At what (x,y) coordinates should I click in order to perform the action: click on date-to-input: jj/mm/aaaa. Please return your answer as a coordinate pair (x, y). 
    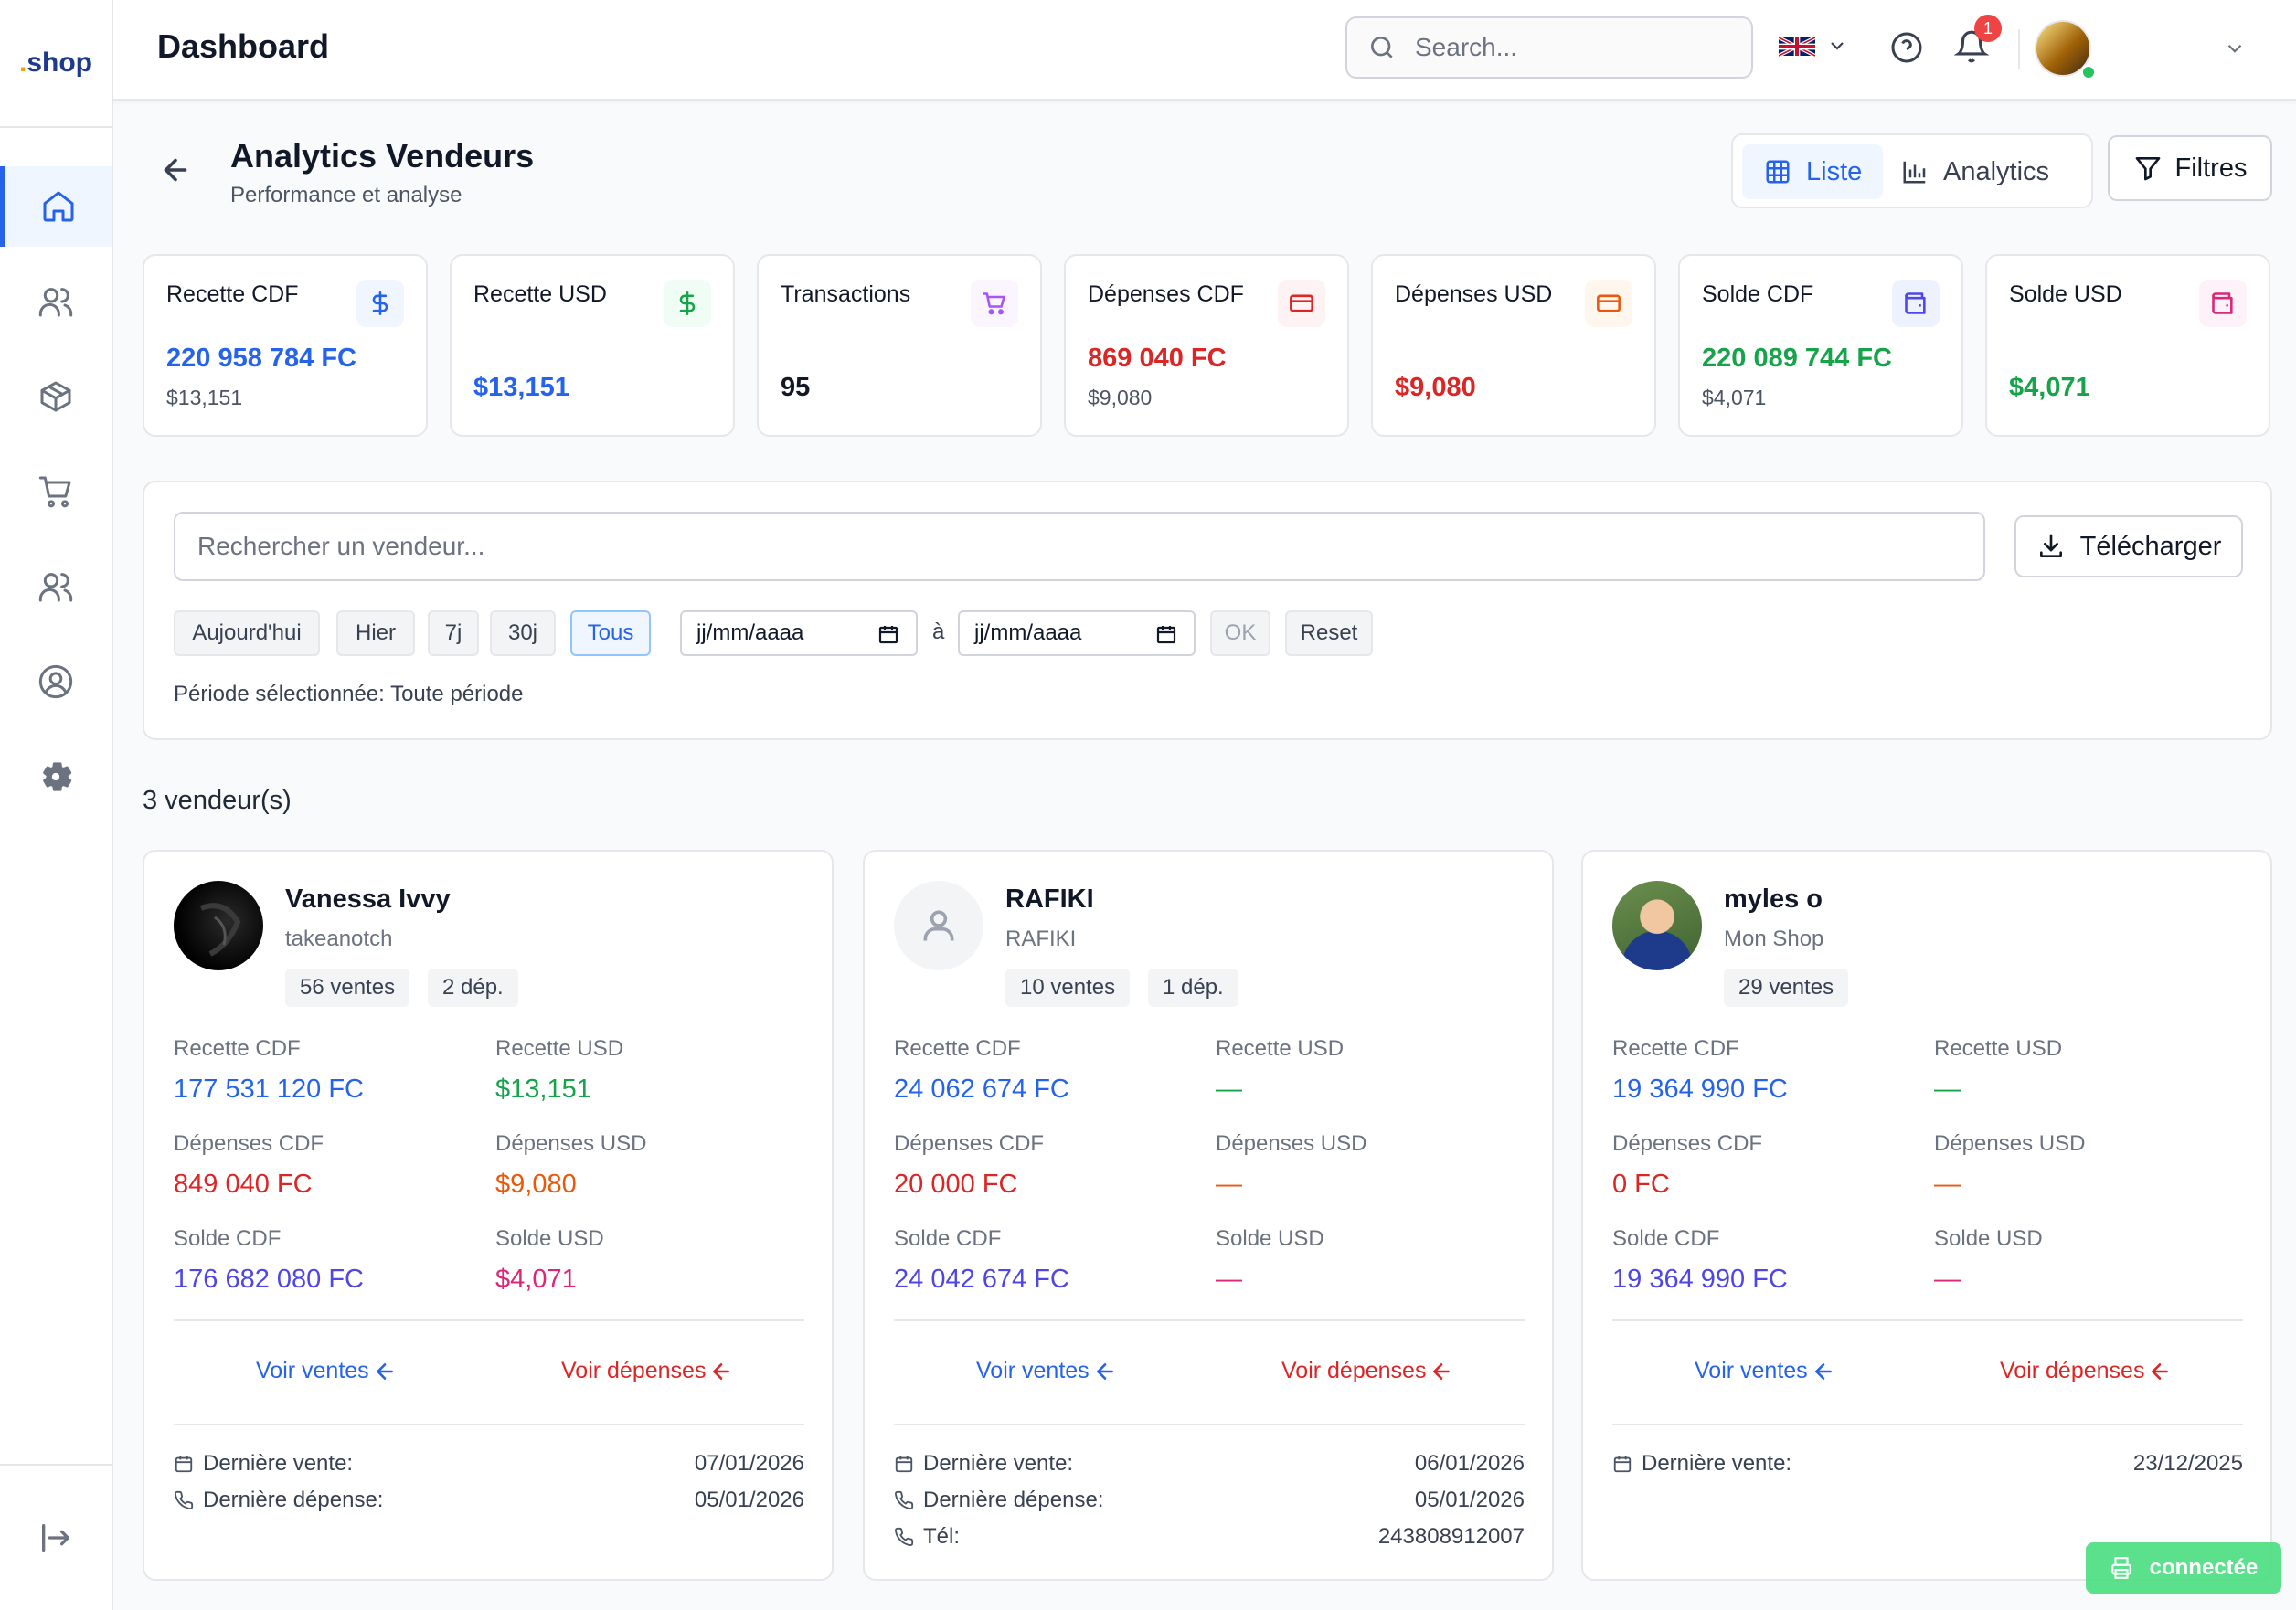
    Looking at the image, I should click on (1077, 633).